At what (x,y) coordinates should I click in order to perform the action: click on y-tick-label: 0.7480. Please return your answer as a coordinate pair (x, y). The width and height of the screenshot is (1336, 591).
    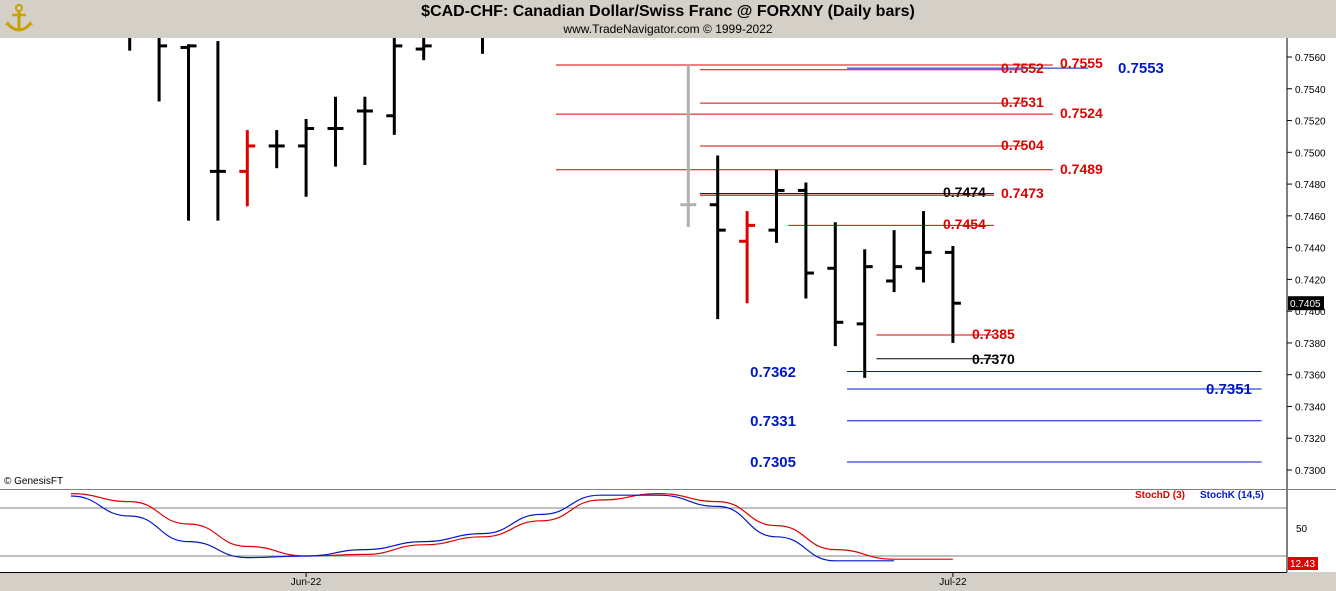
    Looking at the image, I should click on (1310, 185).